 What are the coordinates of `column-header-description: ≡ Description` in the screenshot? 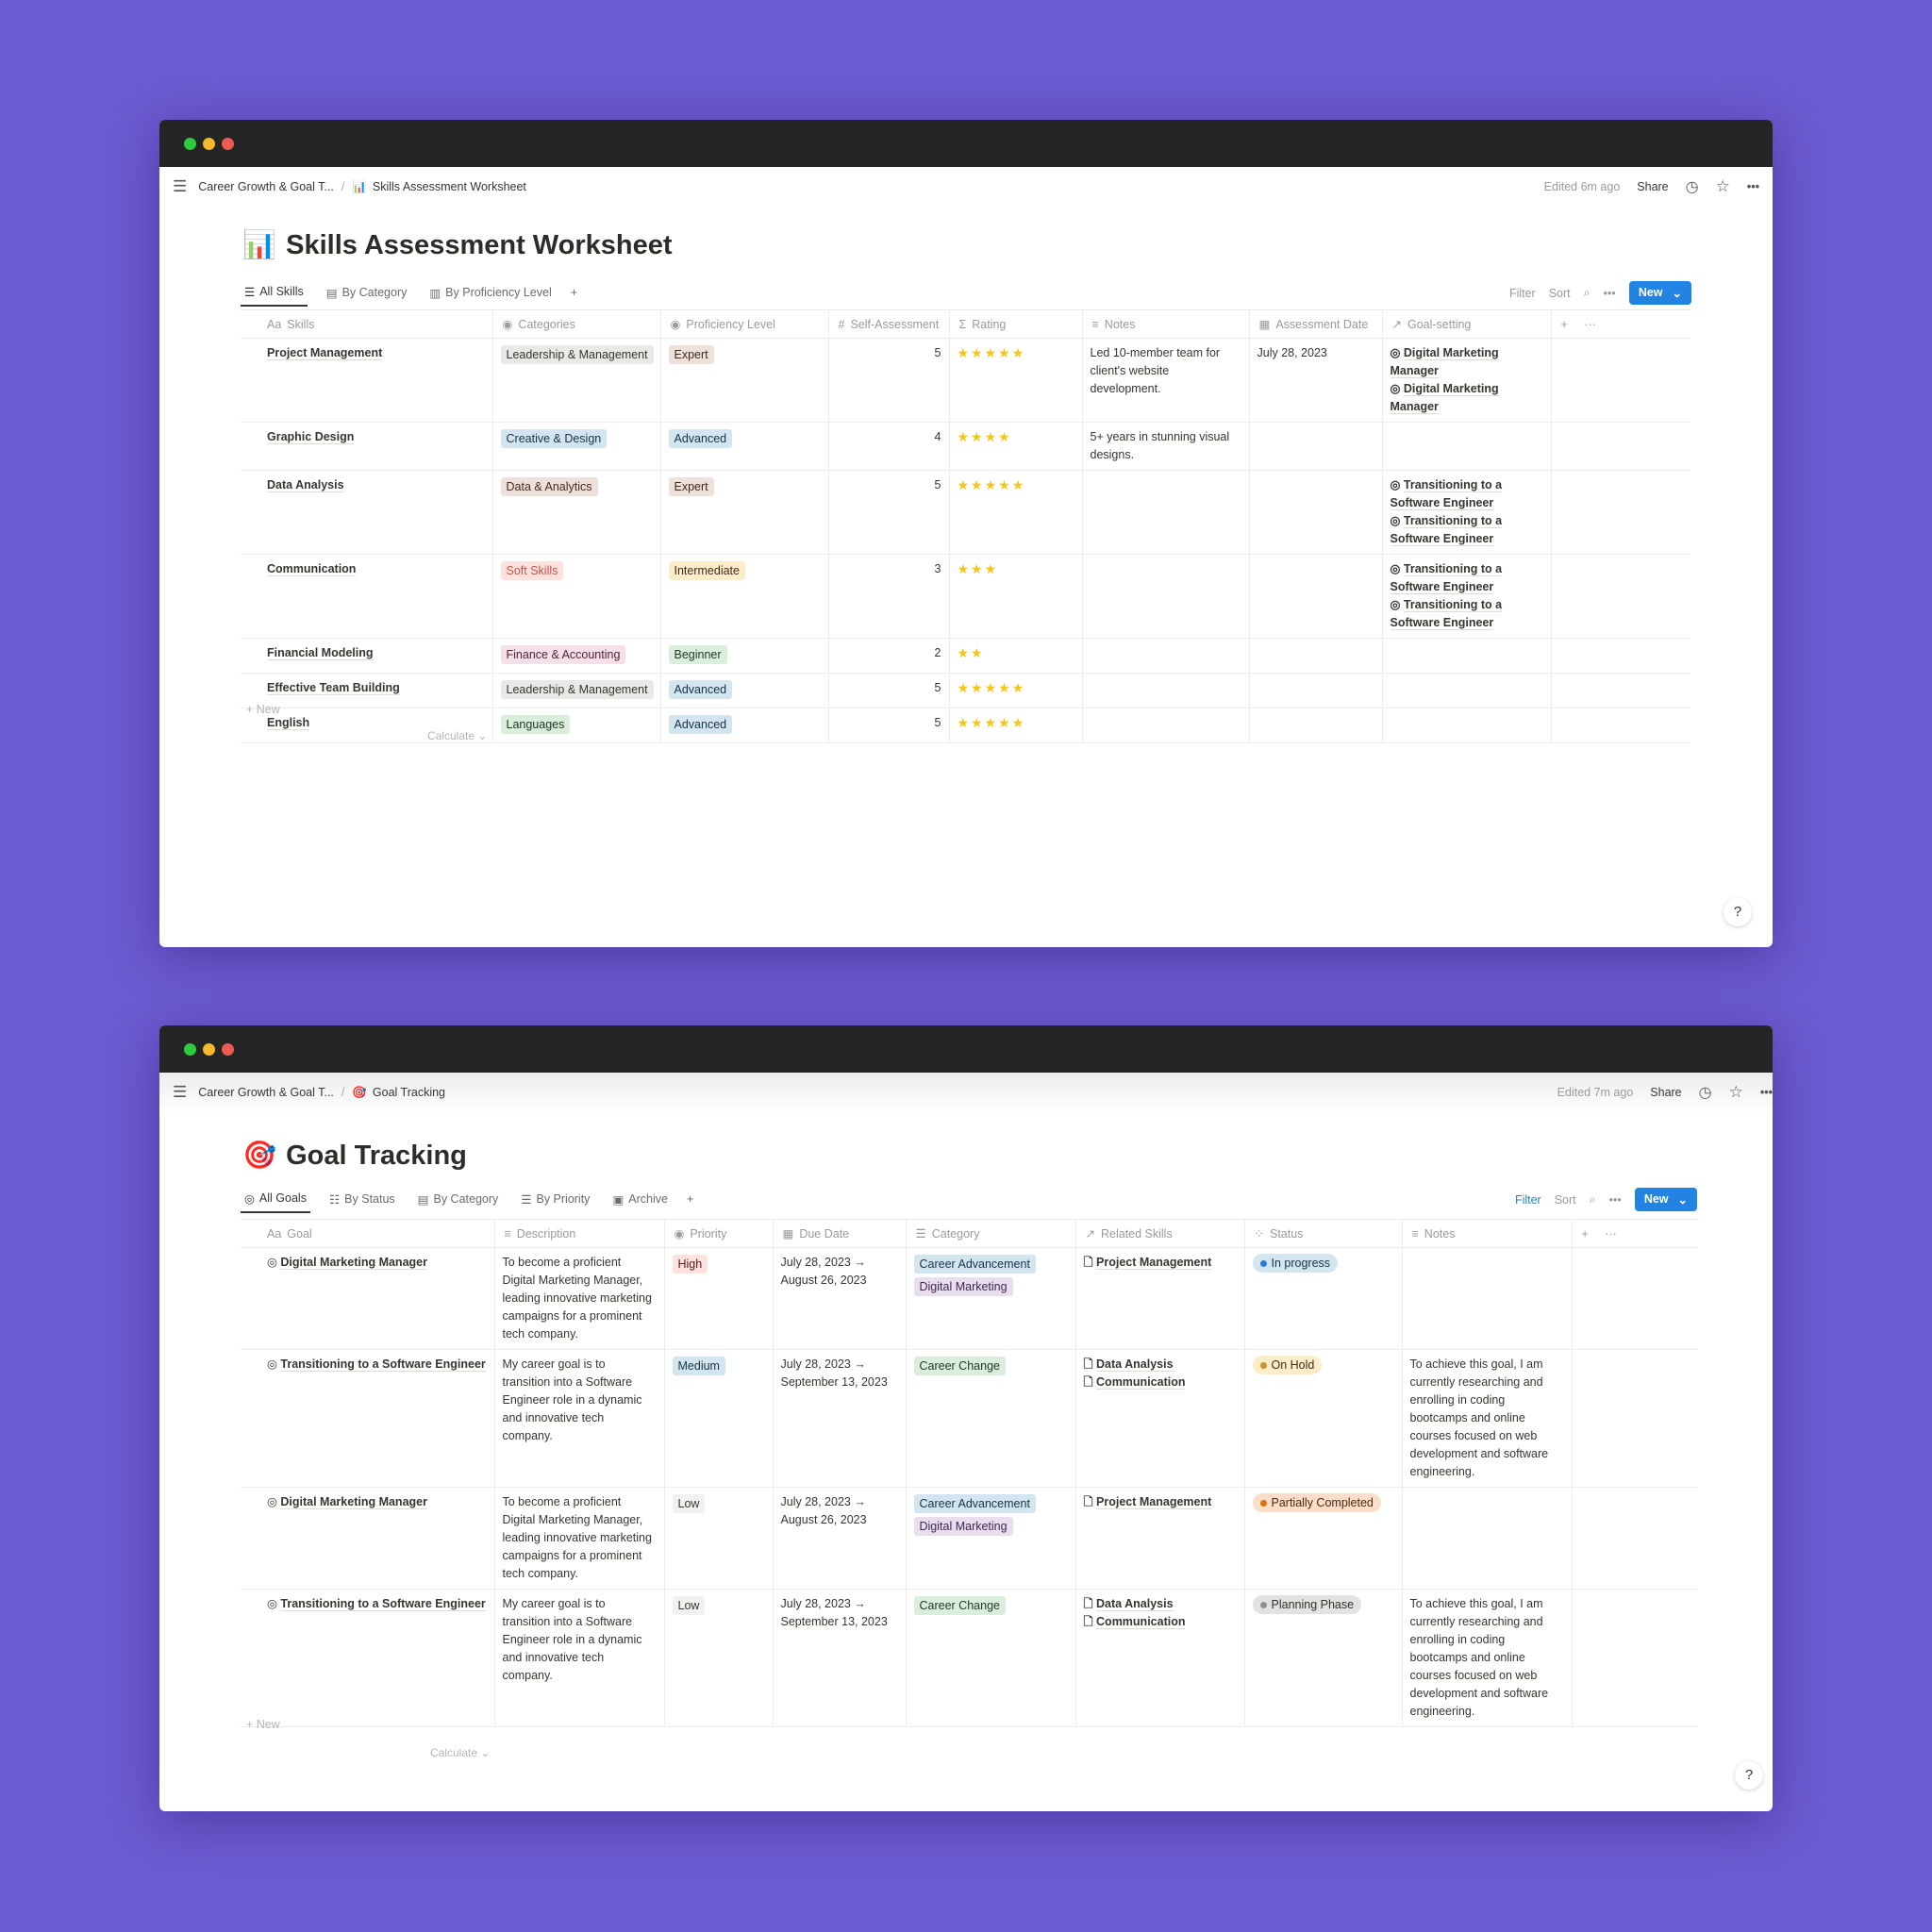 It's located at (579, 1233).